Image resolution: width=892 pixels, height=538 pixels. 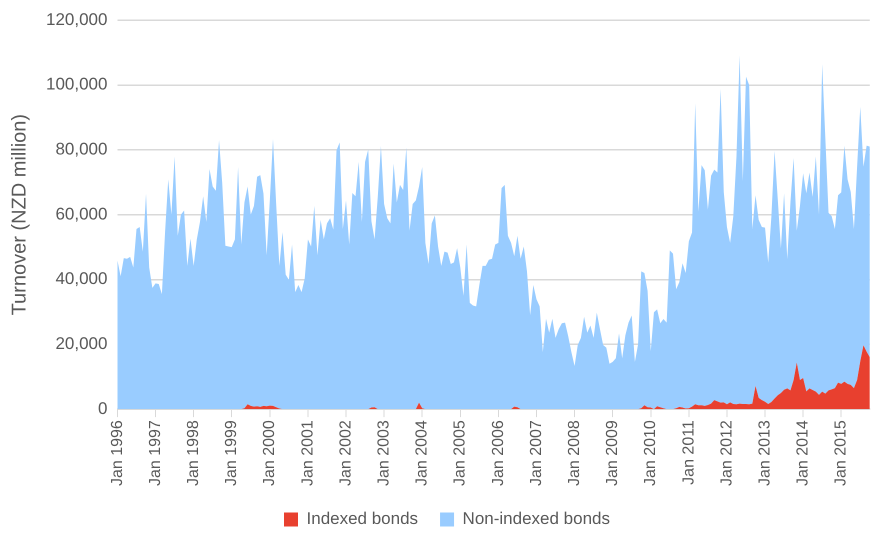 What do you see at coordinates (81, 344) in the screenshot?
I see `y-tick-label: 20,000` at bounding box center [81, 344].